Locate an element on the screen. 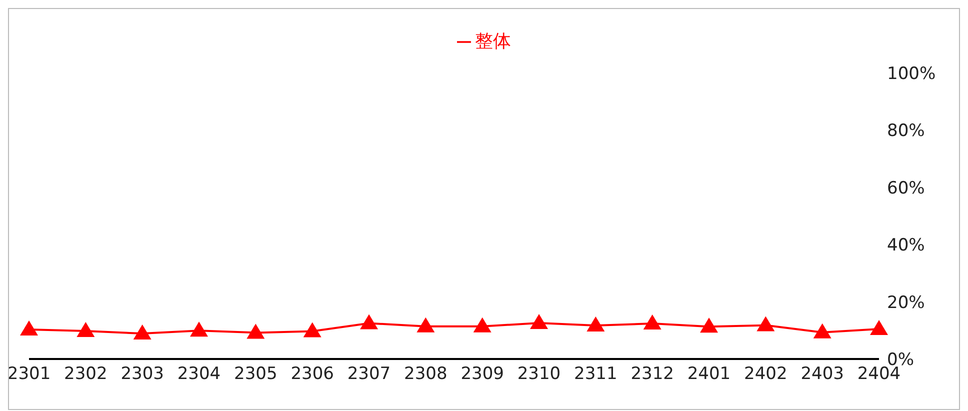 This screenshot has height=411, width=968. x-tick-label: 2311 is located at coordinates (596, 374).